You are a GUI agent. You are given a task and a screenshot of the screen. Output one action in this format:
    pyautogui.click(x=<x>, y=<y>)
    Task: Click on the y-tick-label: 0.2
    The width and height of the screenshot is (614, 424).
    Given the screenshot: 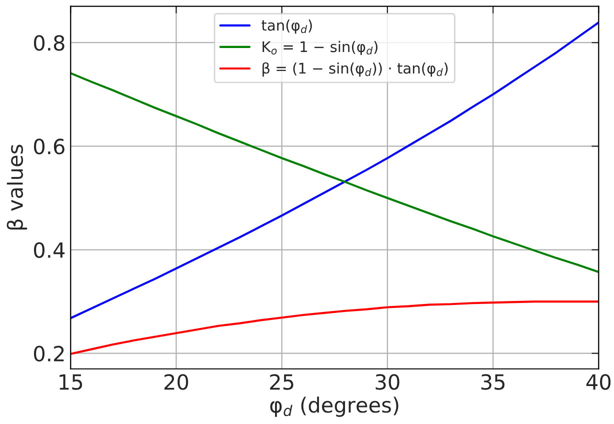 What is the action you would take?
    pyautogui.click(x=49, y=354)
    